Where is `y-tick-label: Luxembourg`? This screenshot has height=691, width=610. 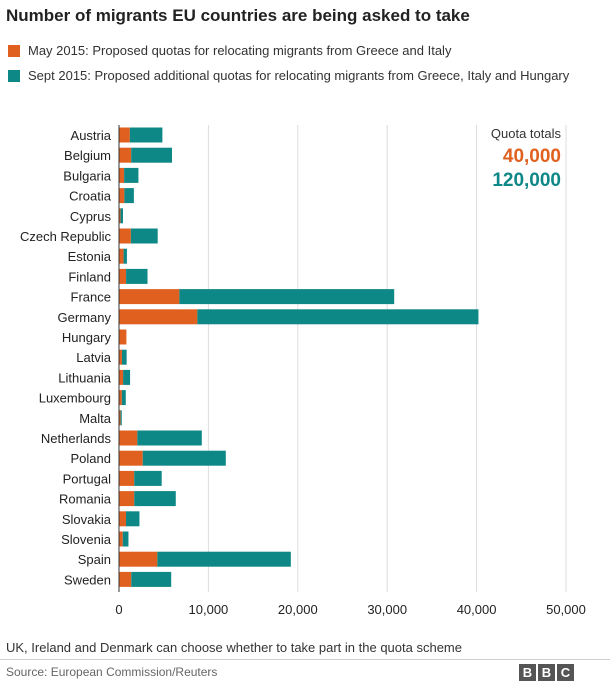
y-tick-label: Luxembourg is located at coordinates (75, 398).